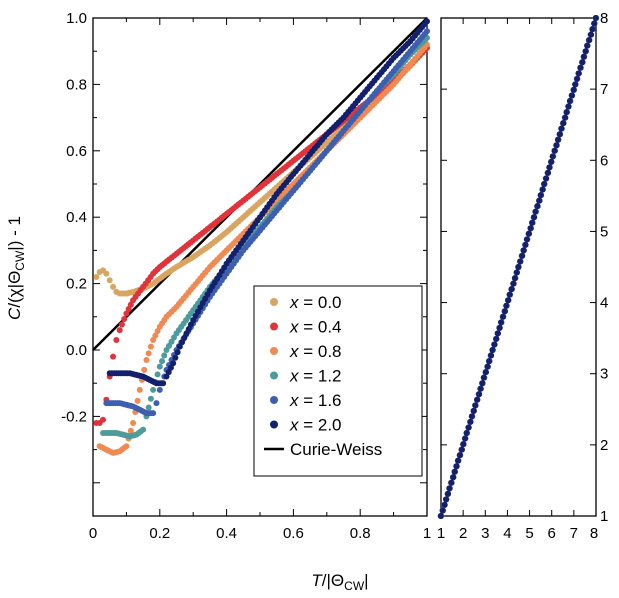 This screenshot has height=598, width=619. What do you see at coordinates (93, 533) in the screenshot?
I see `left-x-tick-label: 0` at bounding box center [93, 533].